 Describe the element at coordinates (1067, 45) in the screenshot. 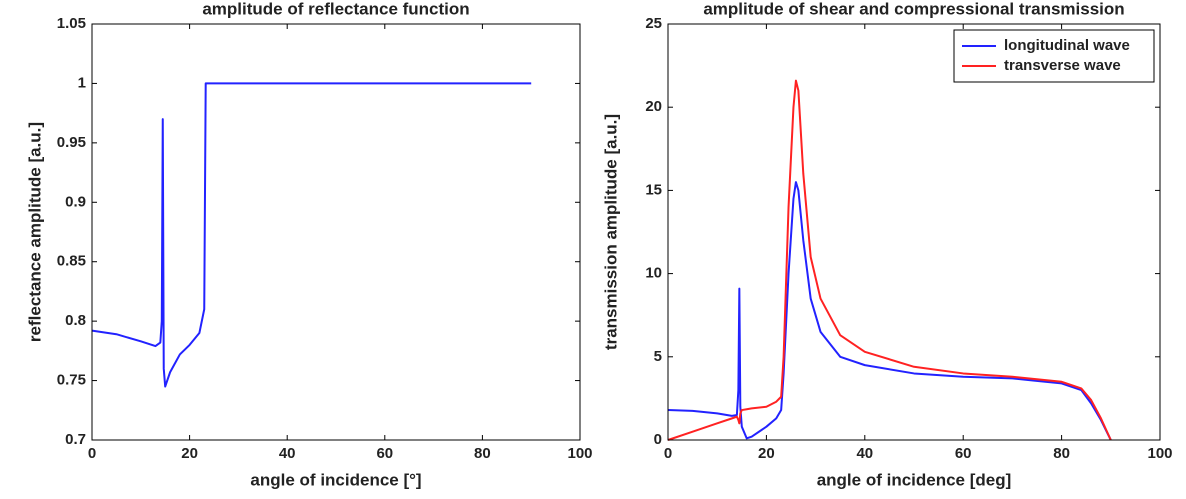

I see `legend-label: longitudinal wave` at that location.